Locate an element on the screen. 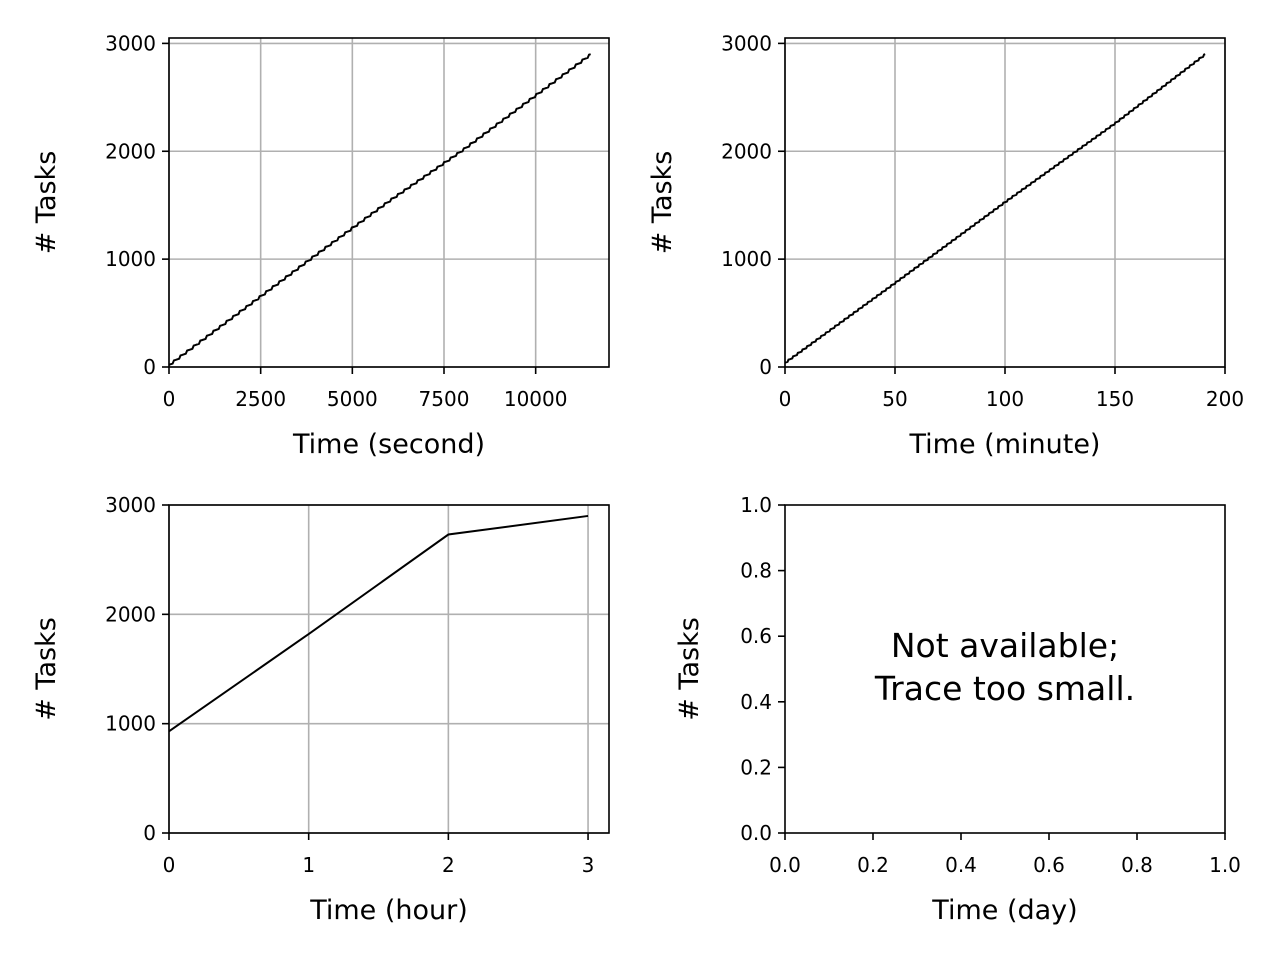 The height and width of the screenshot is (960, 1280). x-tick-label: 2 is located at coordinates (448, 865).